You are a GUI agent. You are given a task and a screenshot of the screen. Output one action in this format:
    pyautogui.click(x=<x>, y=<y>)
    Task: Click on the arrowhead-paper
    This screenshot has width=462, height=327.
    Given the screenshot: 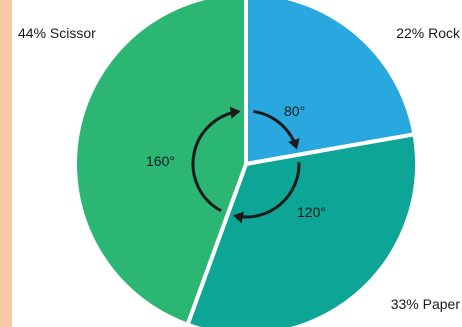 What is the action you would take?
    pyautogui.click(x=239, y=217)
    